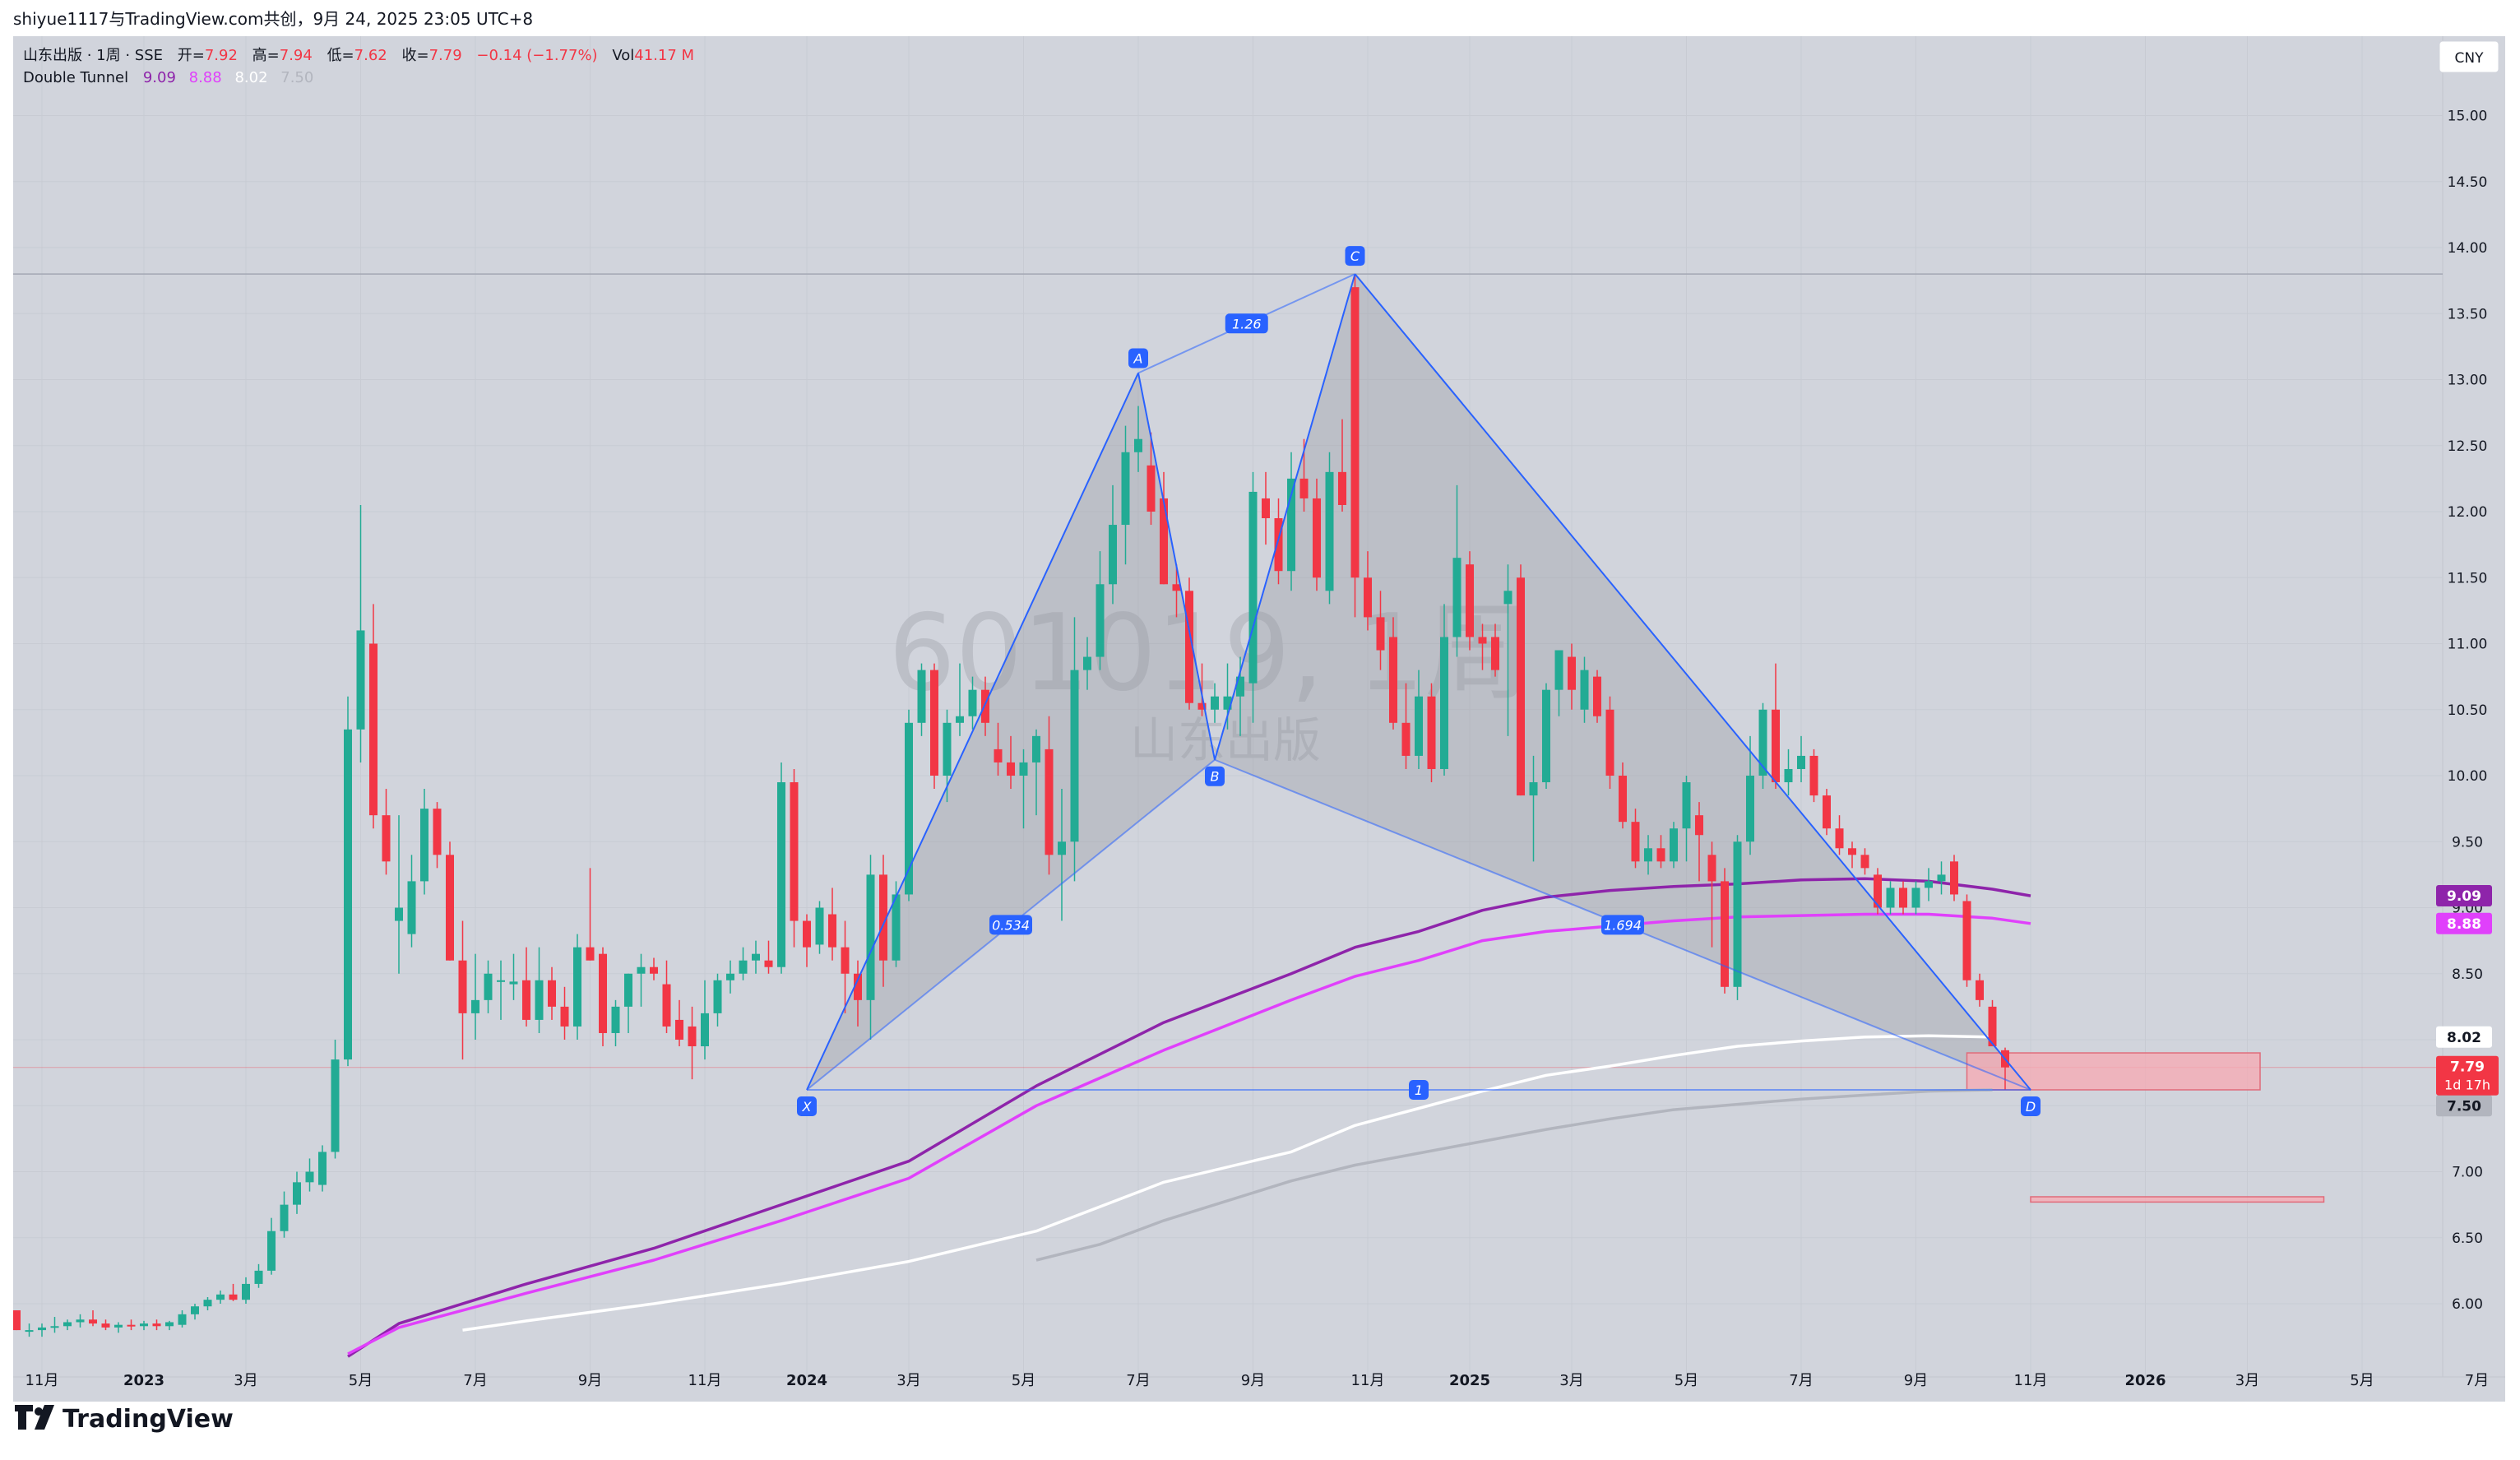  What do you see at coordinates (2474, 707) in the screenshot?
I see `price-axis-background` at bounding box center [2474, 707].